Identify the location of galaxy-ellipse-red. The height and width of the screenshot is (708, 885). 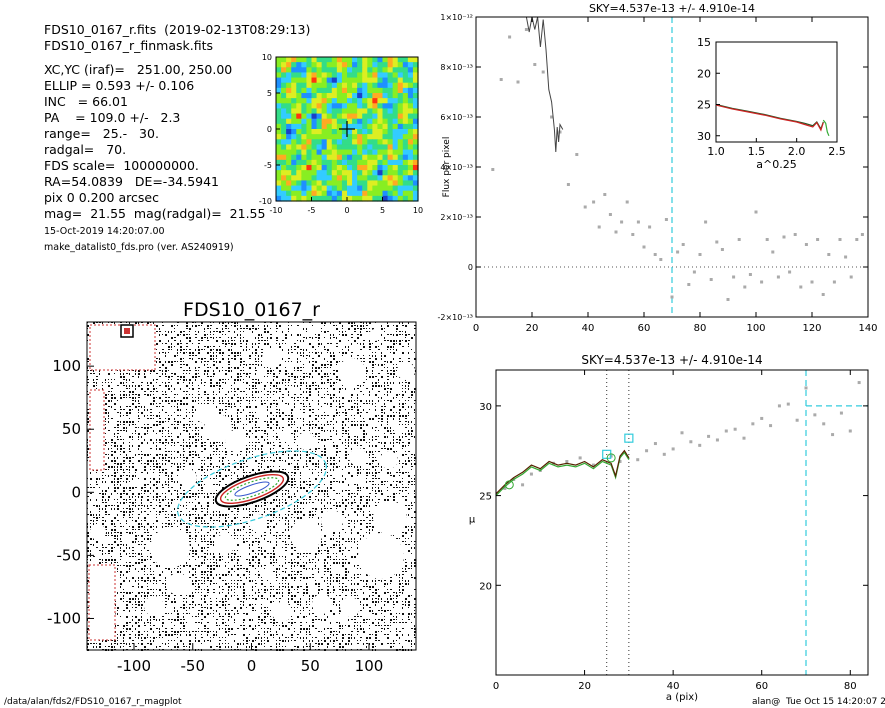
(252, 489).